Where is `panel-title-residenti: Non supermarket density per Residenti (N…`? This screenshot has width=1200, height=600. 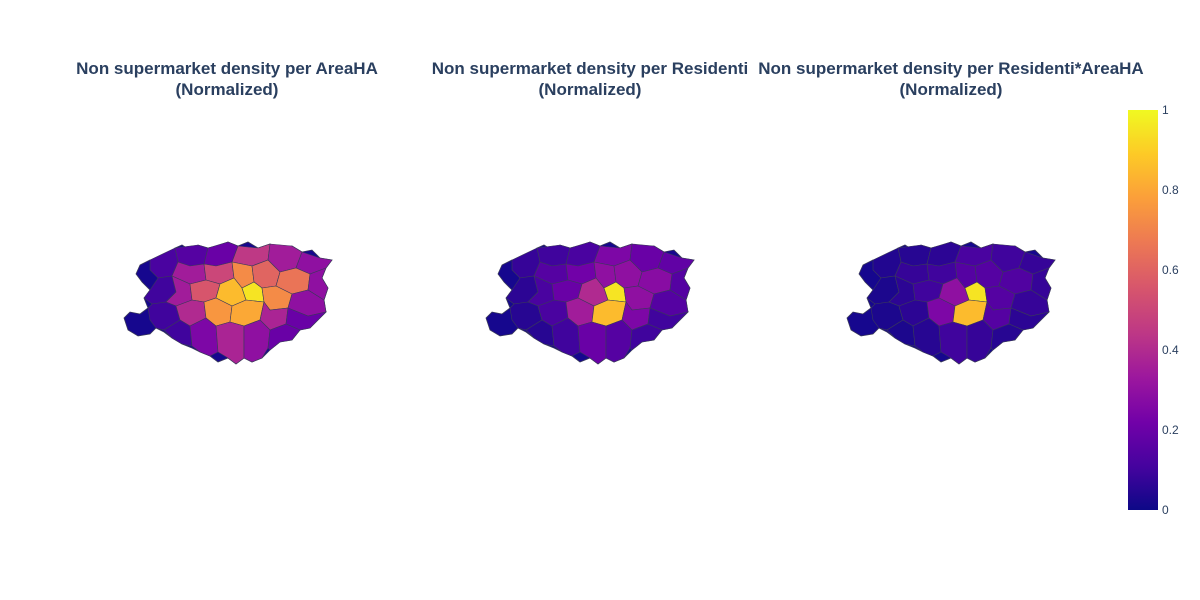
panel-title-residenti: Non supermarket density per Residenti (N… is located at coordinates (590, 79).